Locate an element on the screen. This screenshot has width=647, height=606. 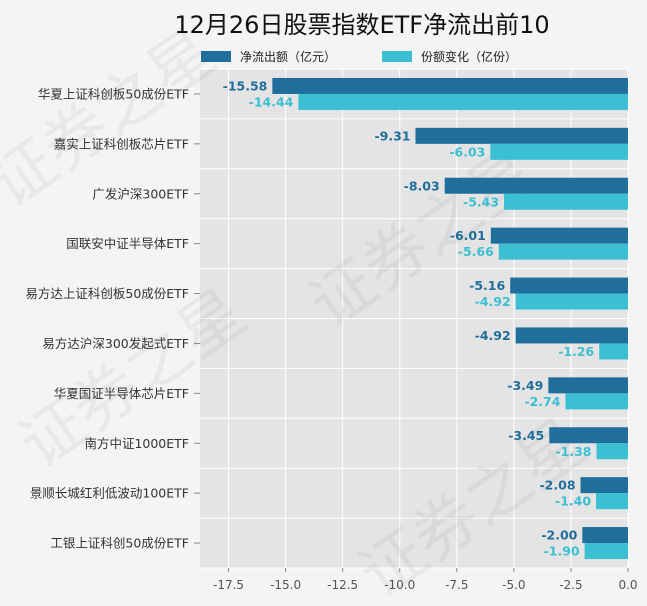
x-tick-label: -5.0 is located at coordinates (513, 585).